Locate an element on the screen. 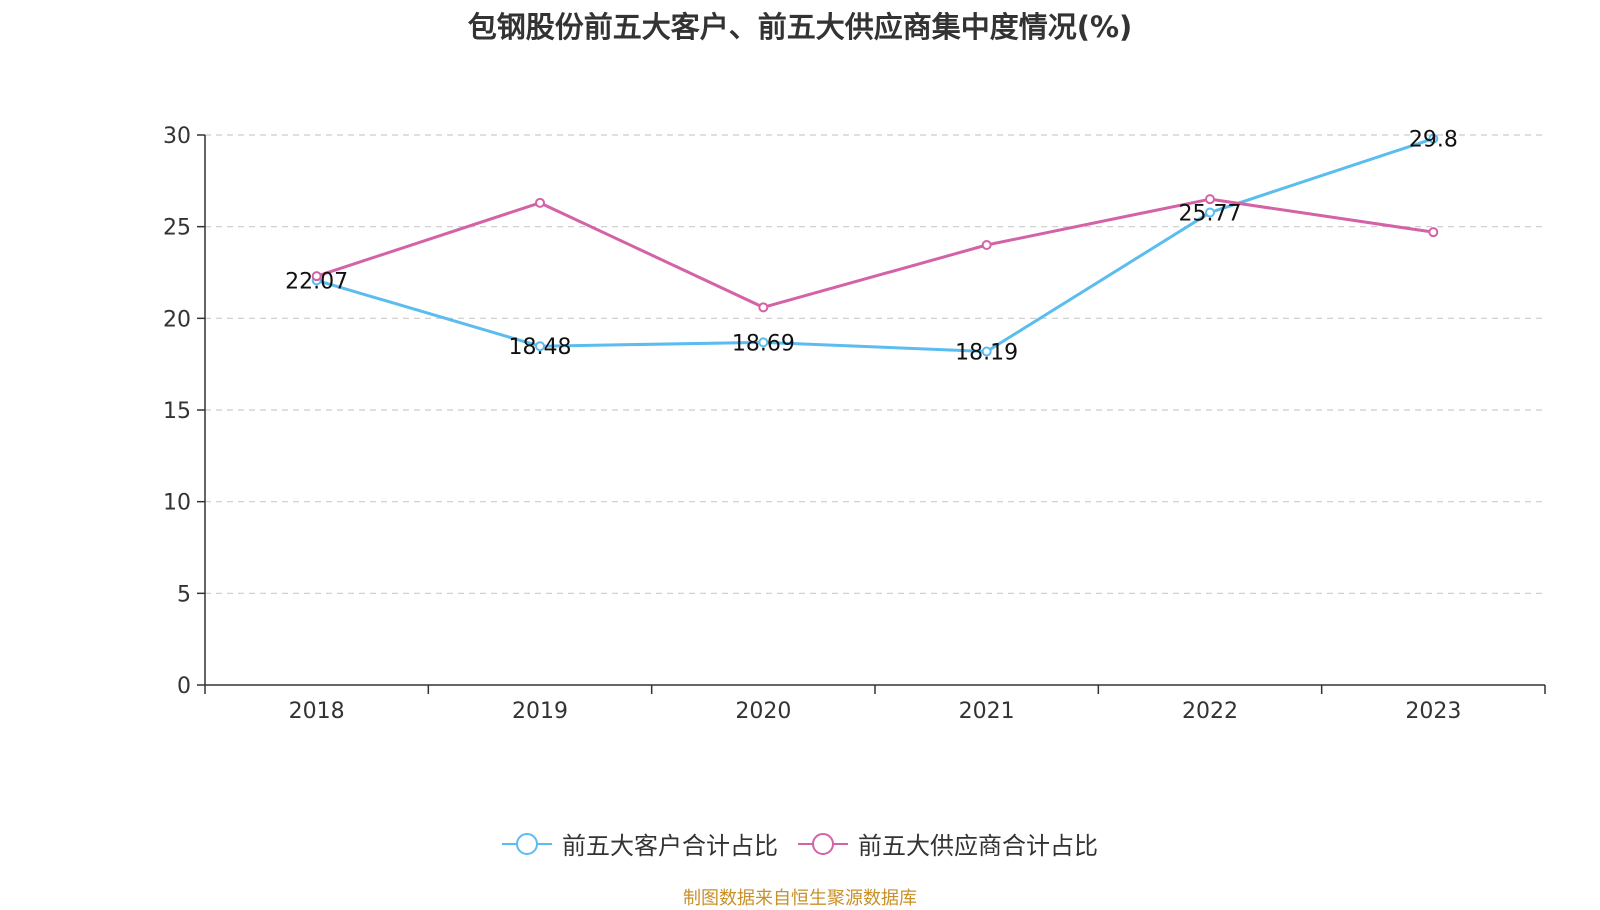  data-label: 25.77 is located at coordinates (1210, 214).